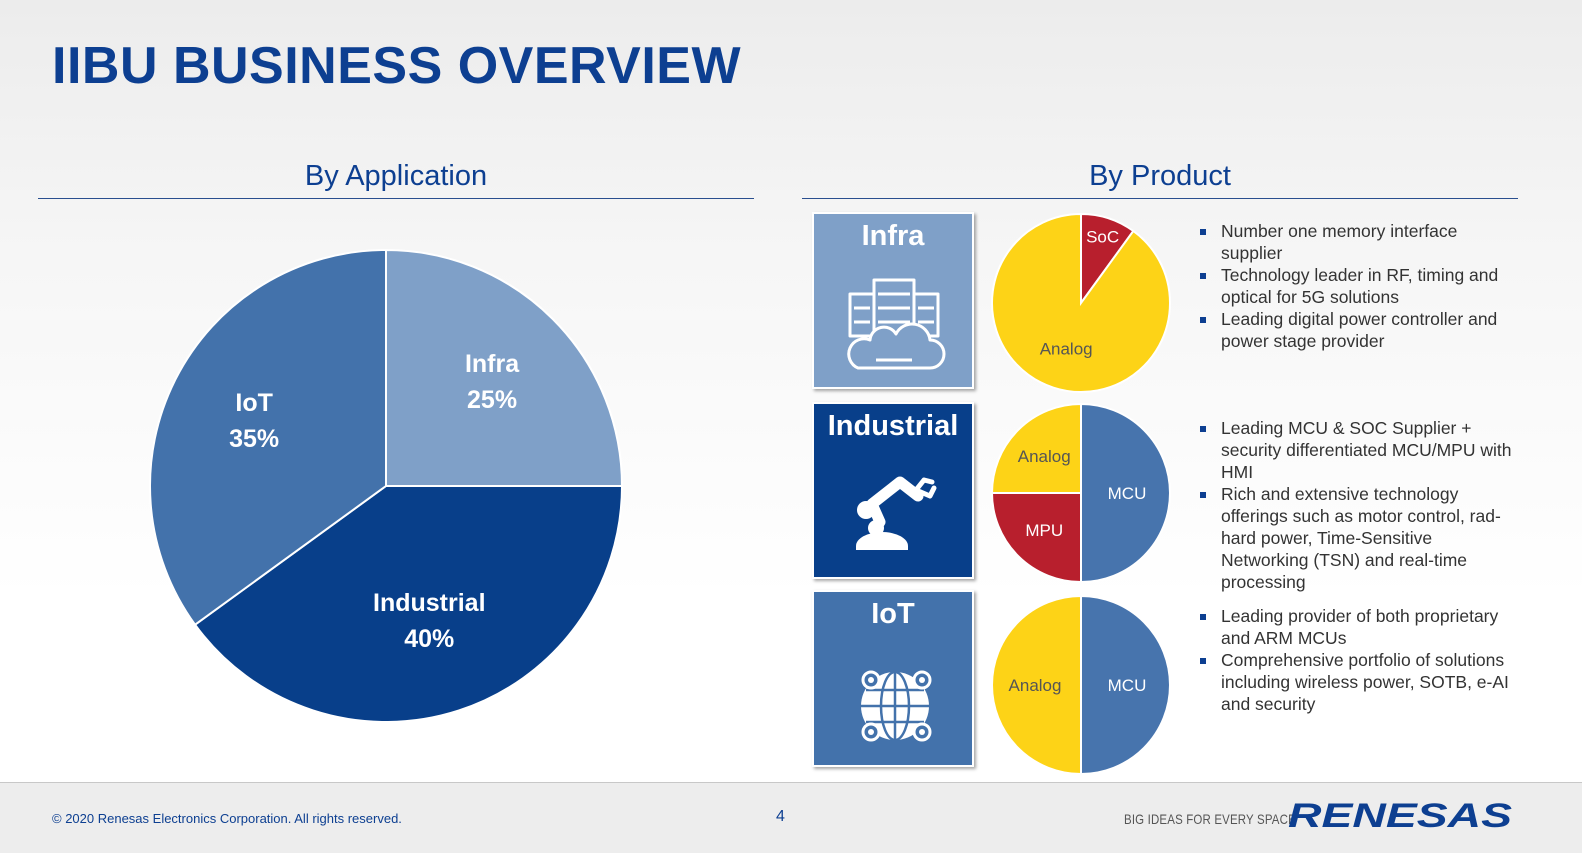 This screenshot has height=853, width=1582. What do you see at coordinates (896, 513) in the screenshot?
I see `robot-arm-icon` at bounding box center [896, 513].